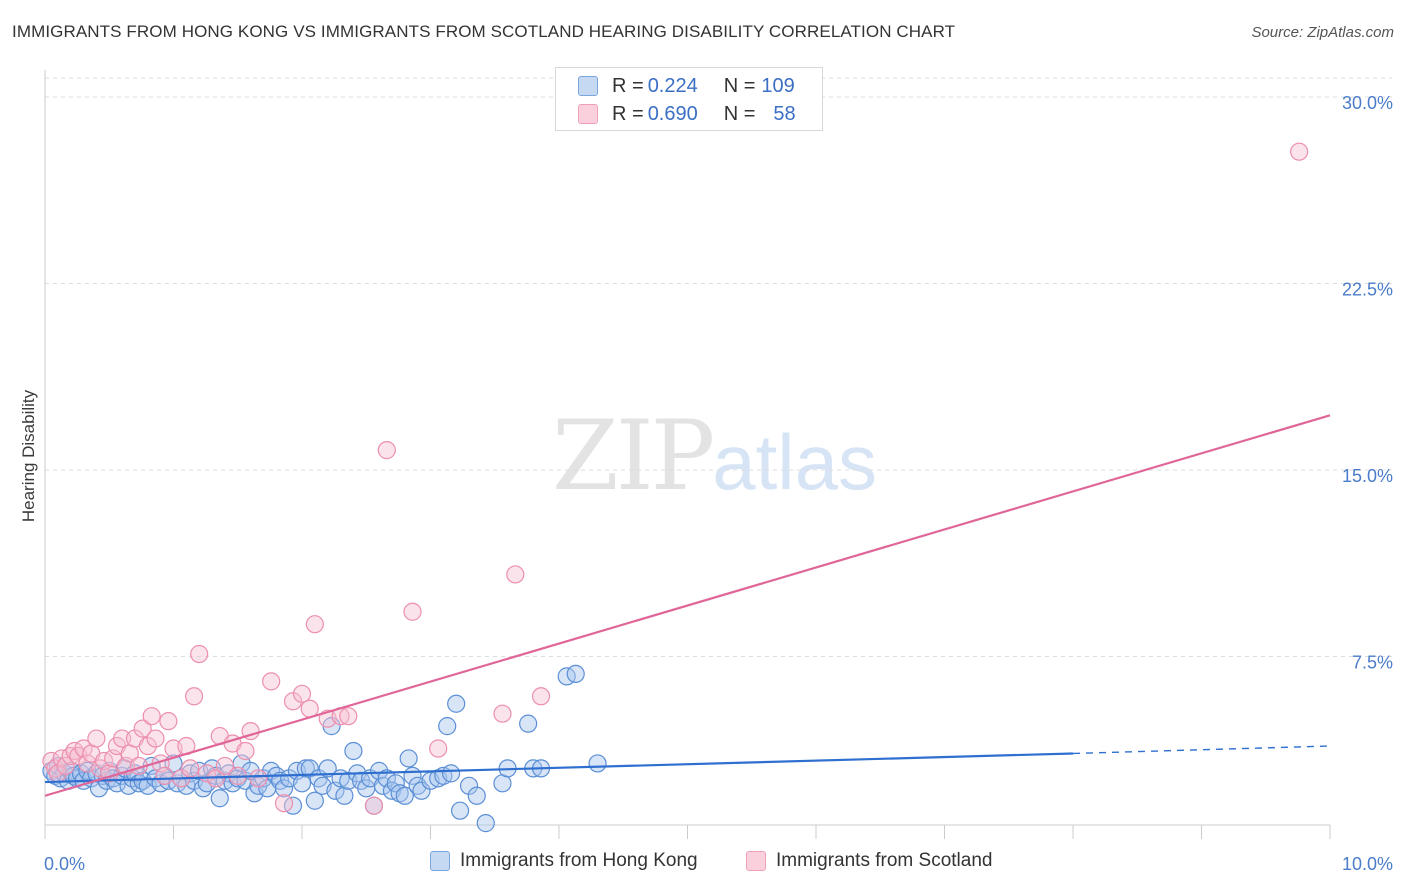 The height and width of the screenshot is (892, 1406). What do you see at coordinates (1367, 103) in the screenshot?
I see `y-tick-label: 30.0%` at bounding box center [1367, 103].